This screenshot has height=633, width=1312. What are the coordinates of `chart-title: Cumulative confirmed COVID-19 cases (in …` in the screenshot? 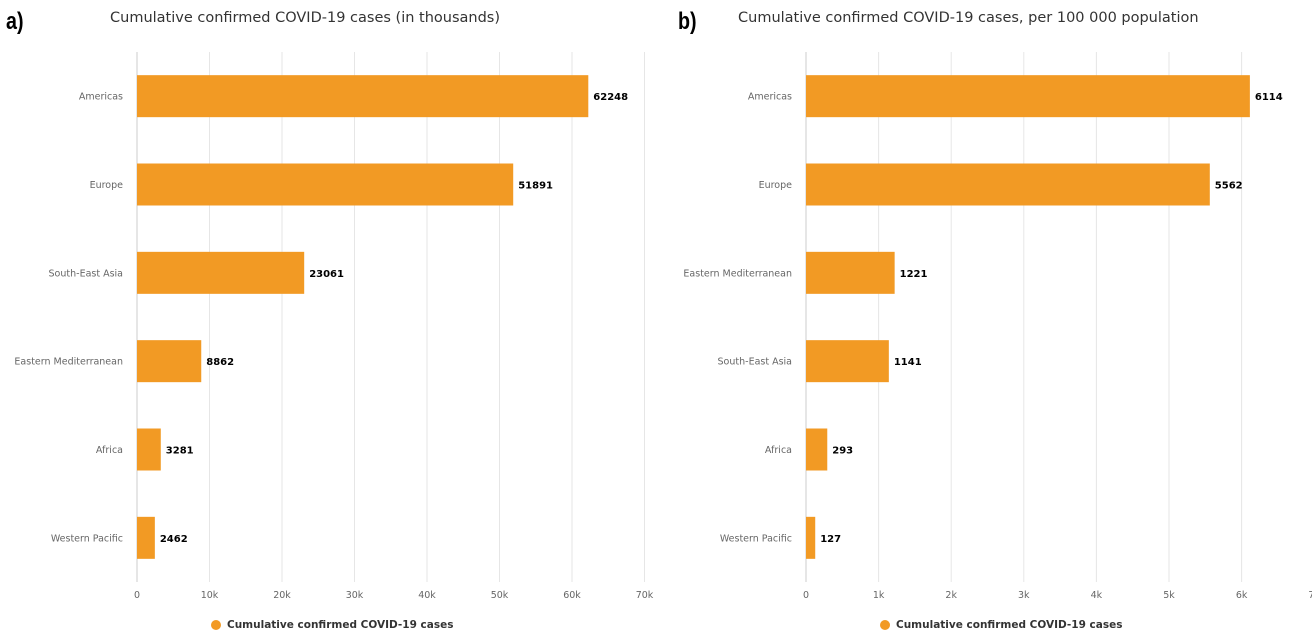 It's located at (305, 18).